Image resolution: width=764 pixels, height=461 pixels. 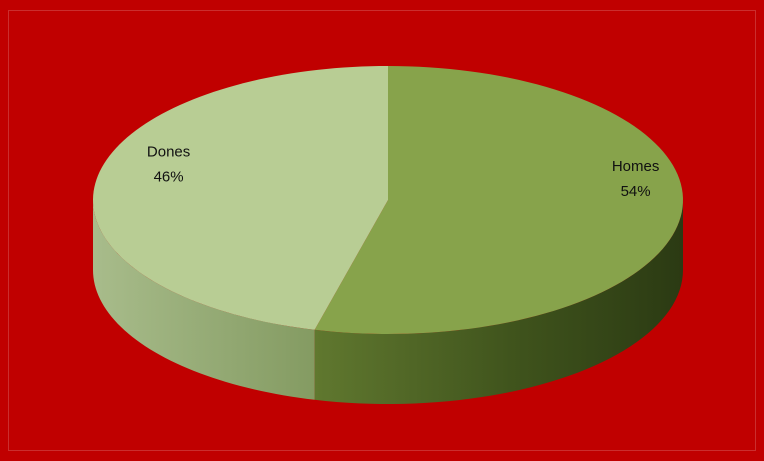 What do you see at coordinates (169, 177) in the screenshot?
I see `label-dones-percent: 46%` at bounding box center [169, 177].